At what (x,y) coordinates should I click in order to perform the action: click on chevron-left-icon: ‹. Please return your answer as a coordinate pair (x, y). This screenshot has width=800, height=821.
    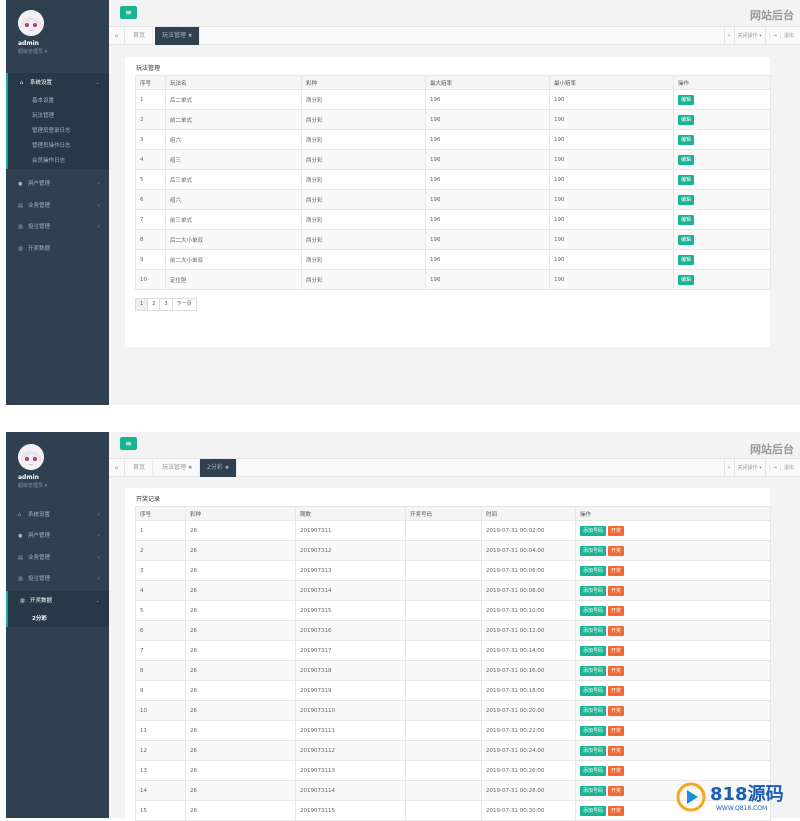
    Looking at the image, I should click on (99, 227).